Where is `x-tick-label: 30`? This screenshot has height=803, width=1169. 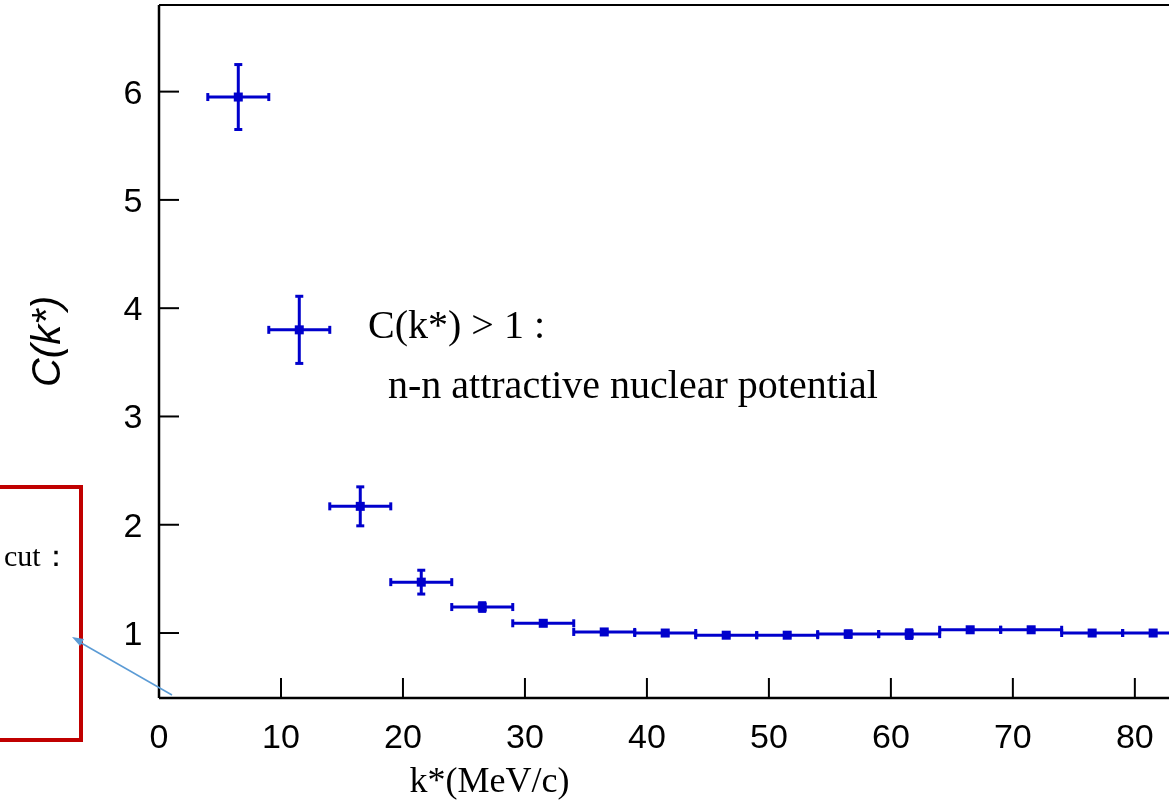
x-tick-label: 30 is located at coordinates (525, 736).